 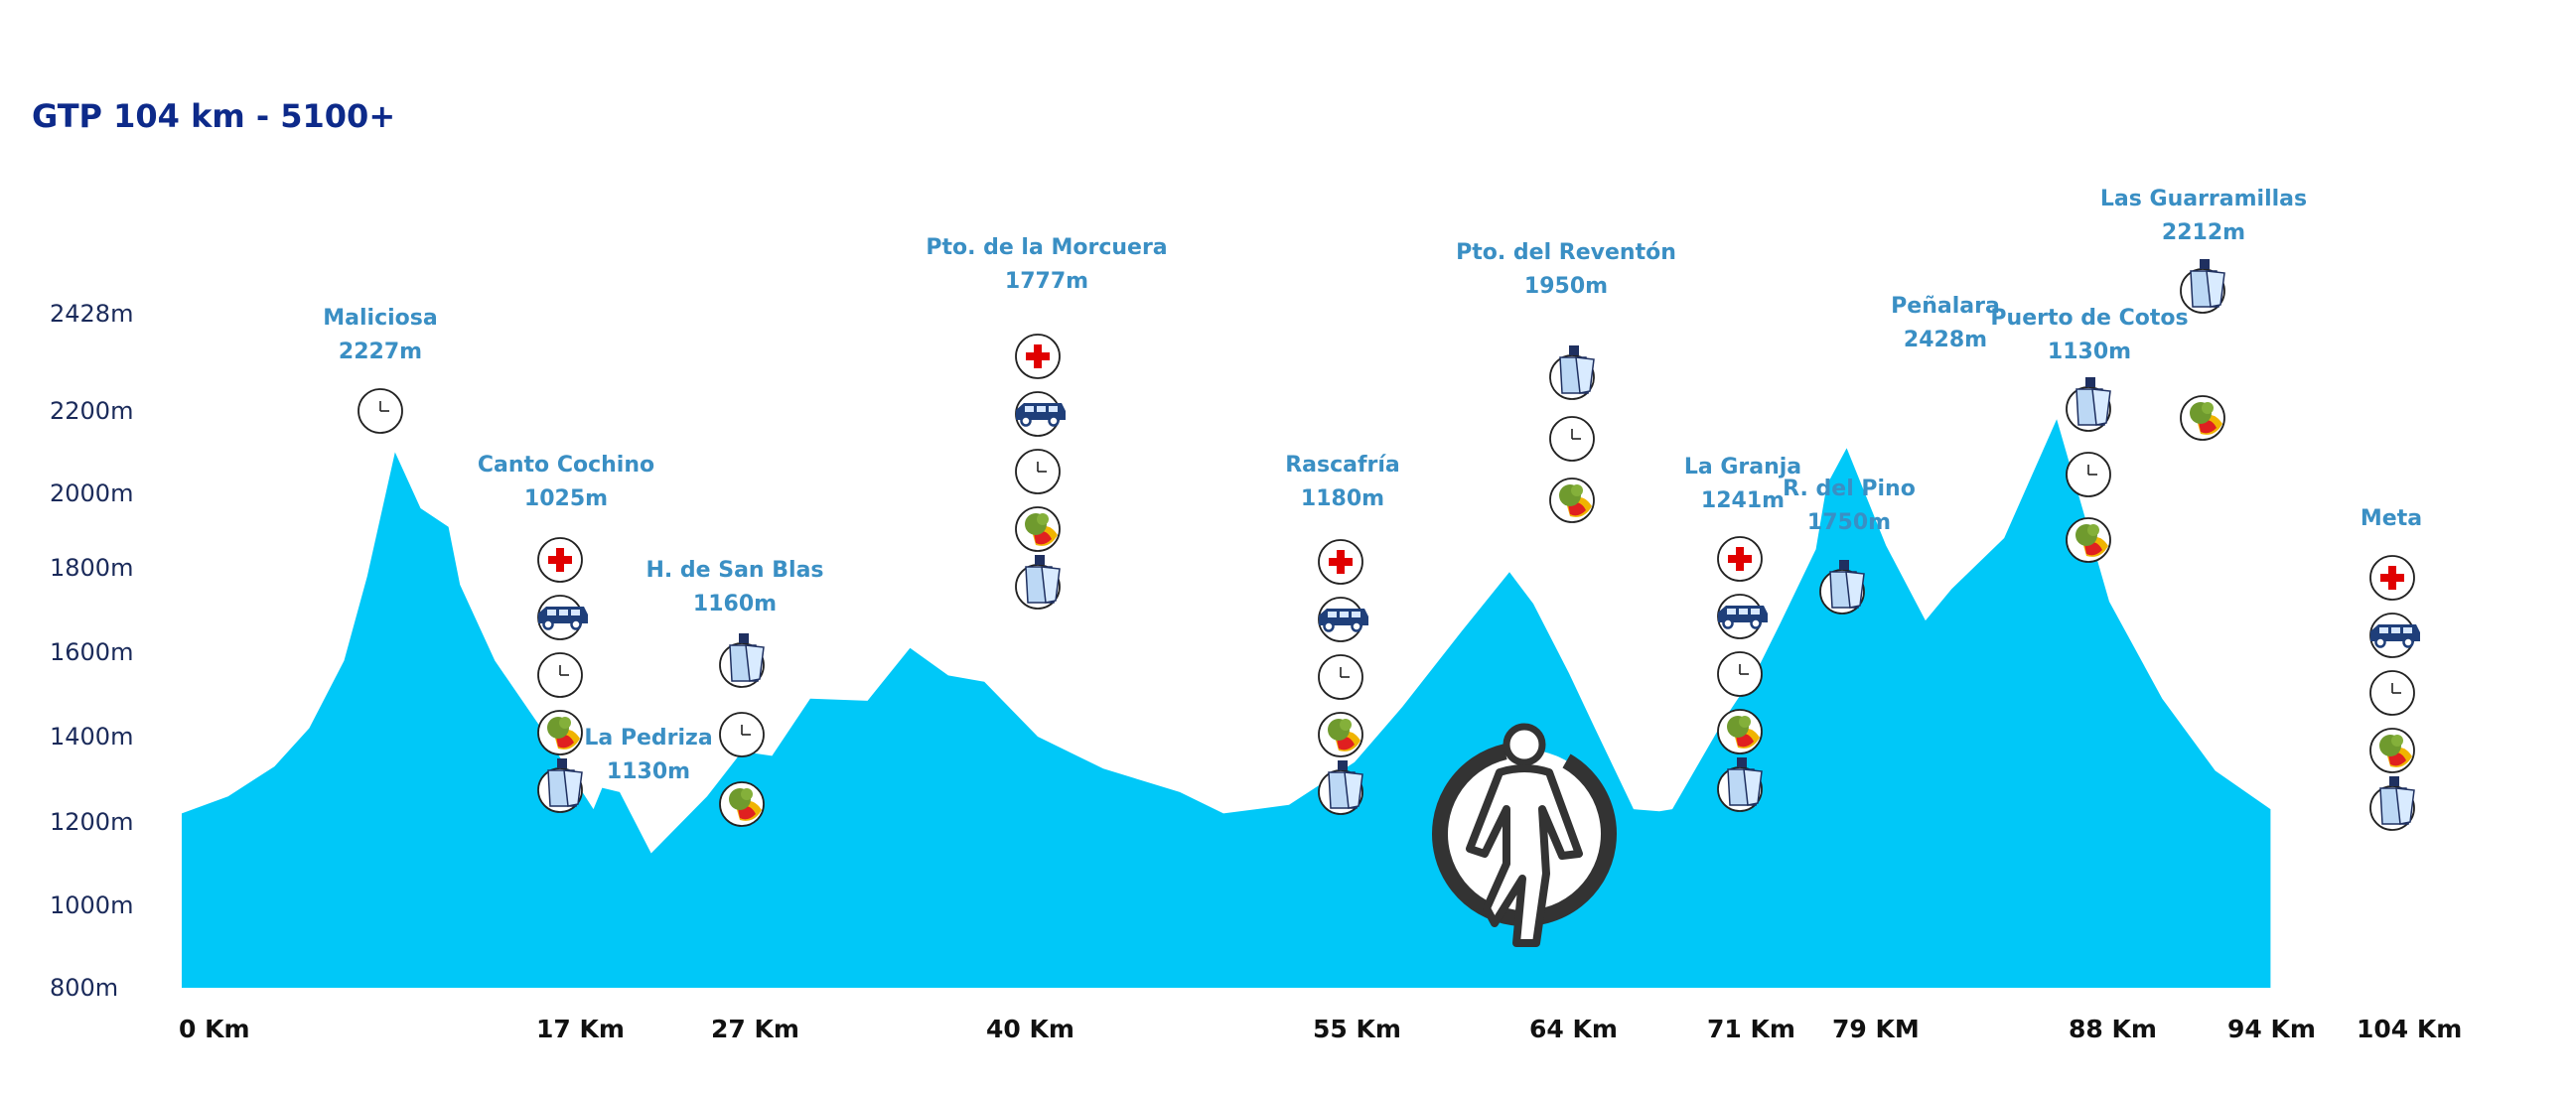 I want to click on waypoint: La Granja 1241m, so click(x=1743, y=633).